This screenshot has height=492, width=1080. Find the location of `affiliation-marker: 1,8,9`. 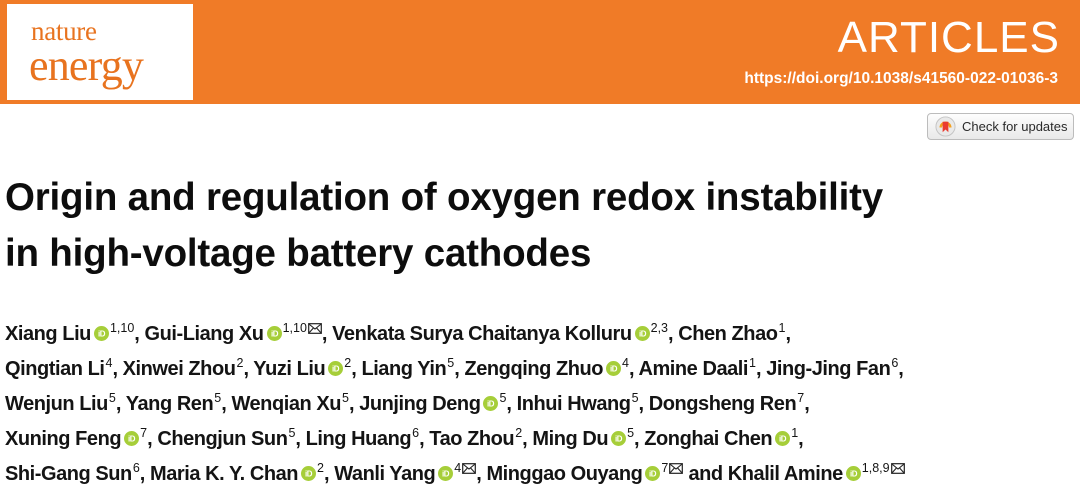

affiliation-marker: 1,8,9 is located at coordinates (875, 468).